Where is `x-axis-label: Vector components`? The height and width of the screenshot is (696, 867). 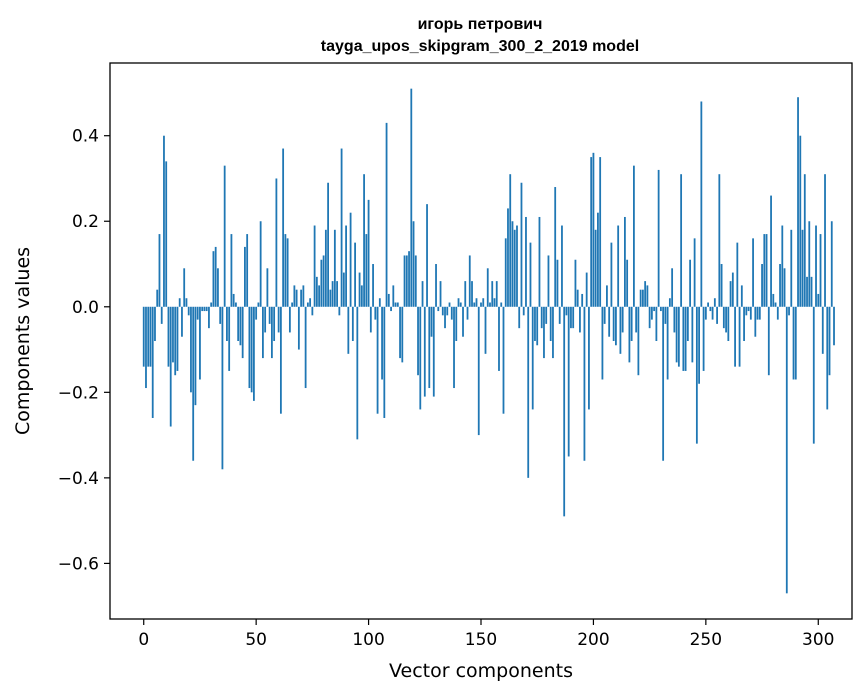 x-axis-label: Vector components is located at coordinates (481, 671).